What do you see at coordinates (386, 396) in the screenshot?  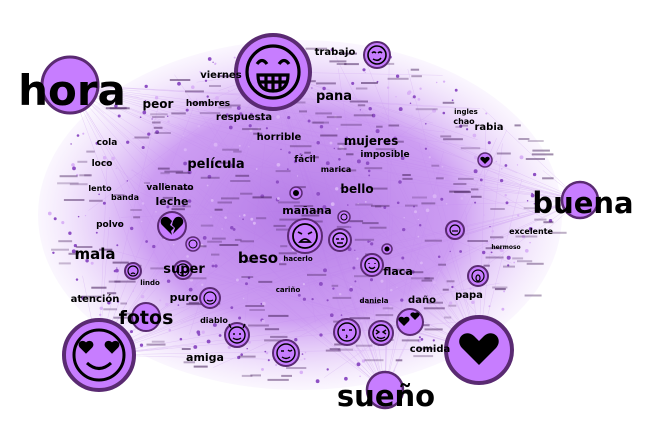 I see `label-sueno: sueño` at bounding box center [386, 396].